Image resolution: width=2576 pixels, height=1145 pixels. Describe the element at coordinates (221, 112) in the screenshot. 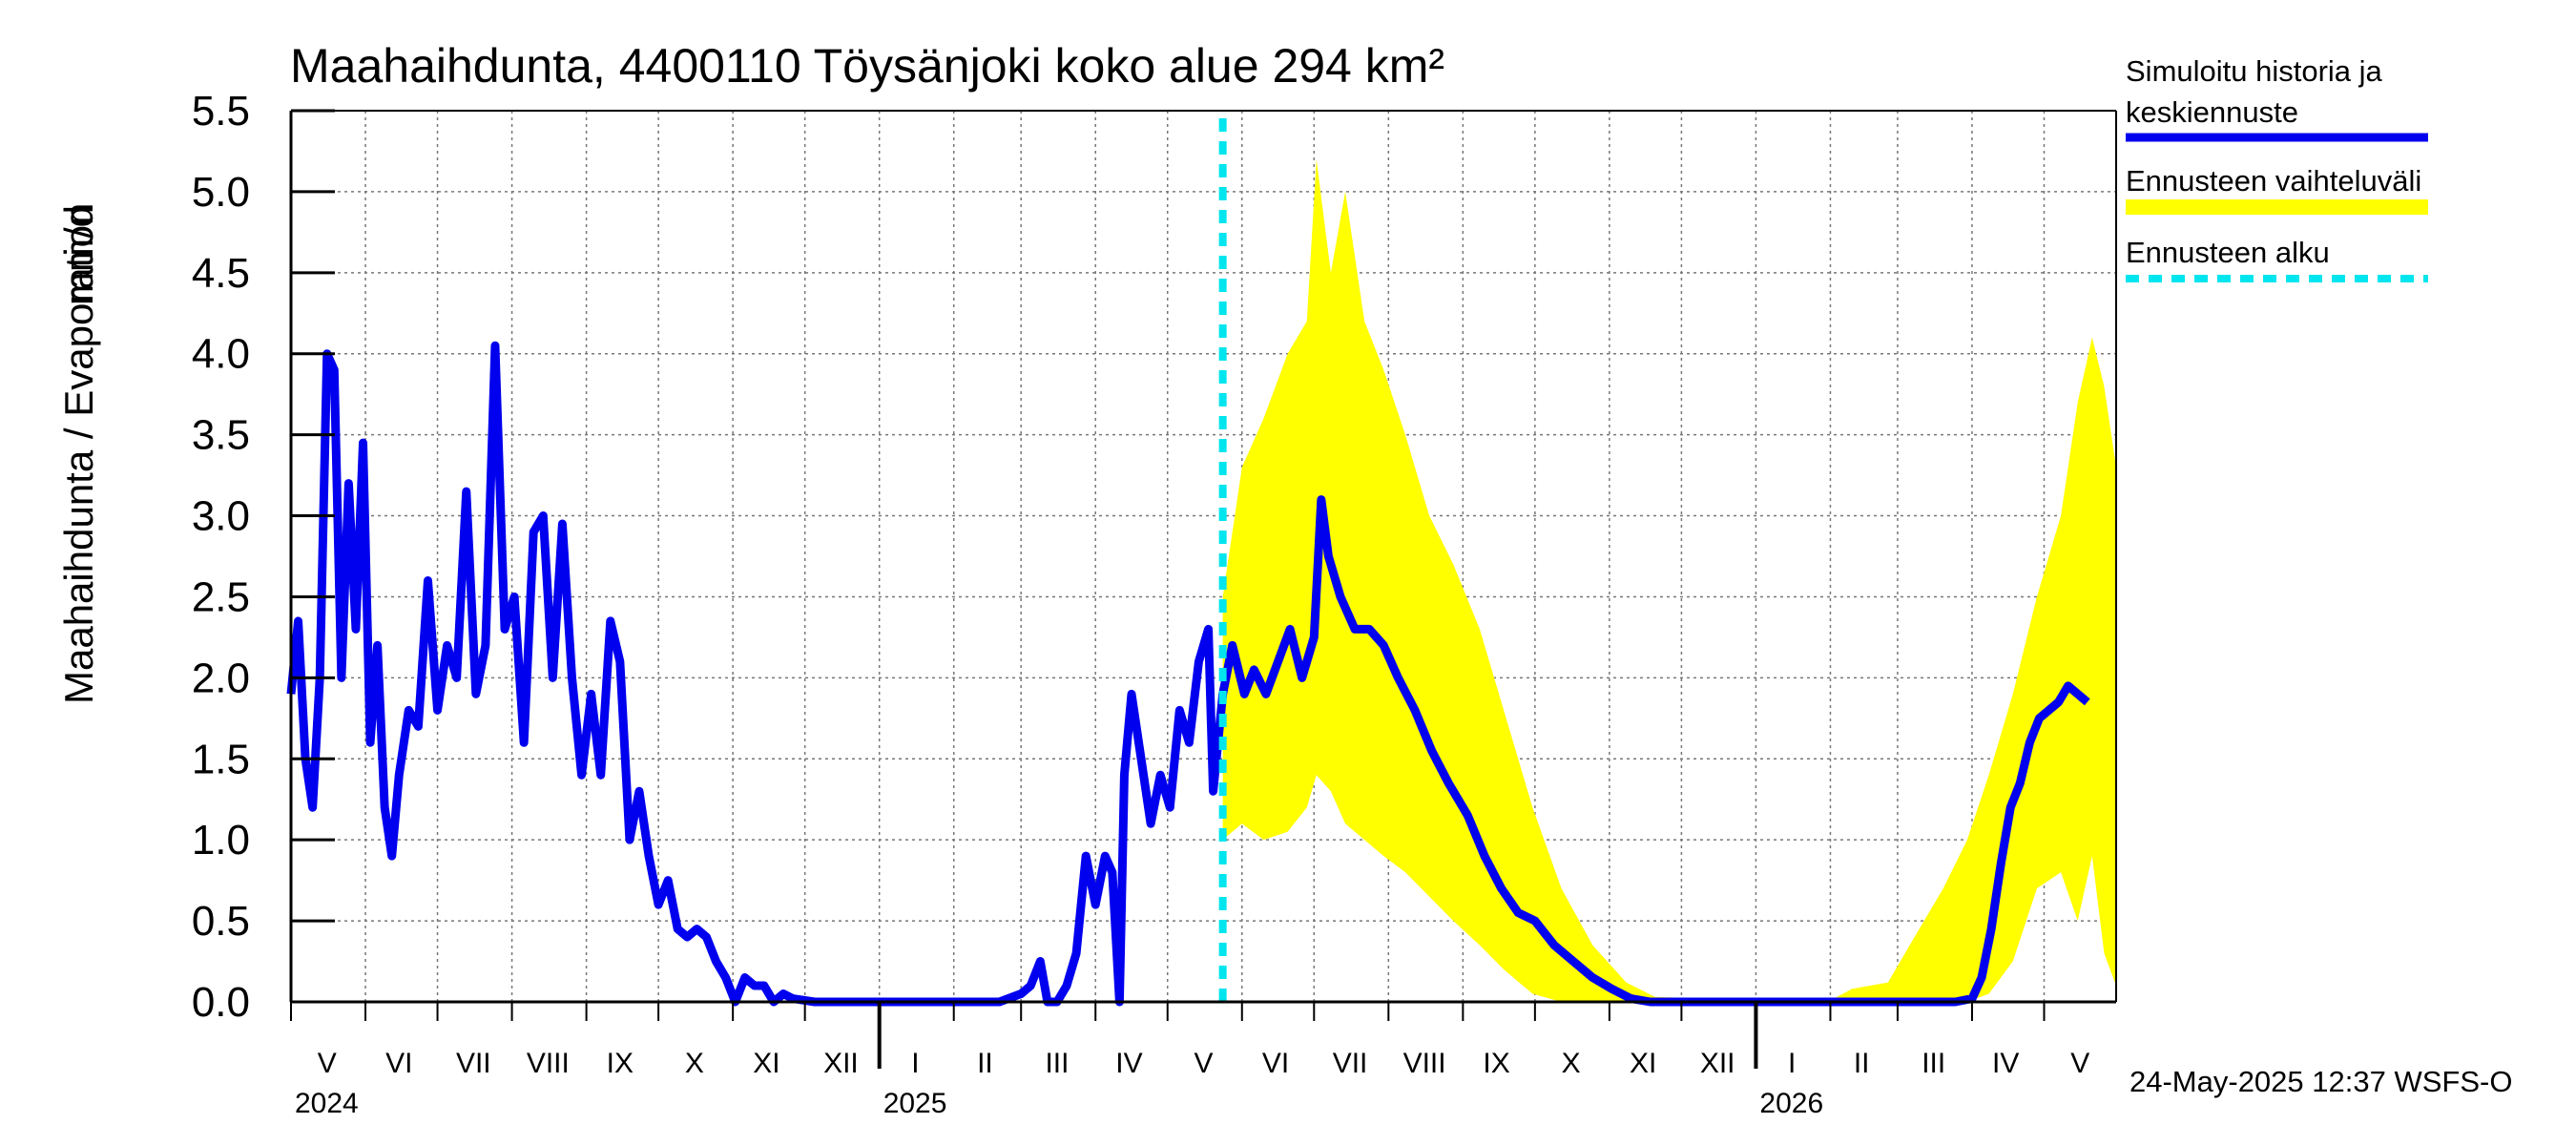

I see `y-tick-label: 5.5` at that location.